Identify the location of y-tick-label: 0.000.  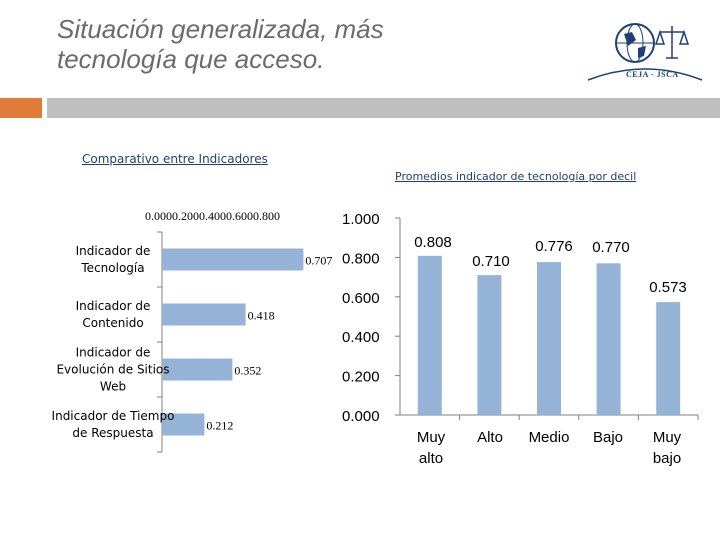
(361, 416).